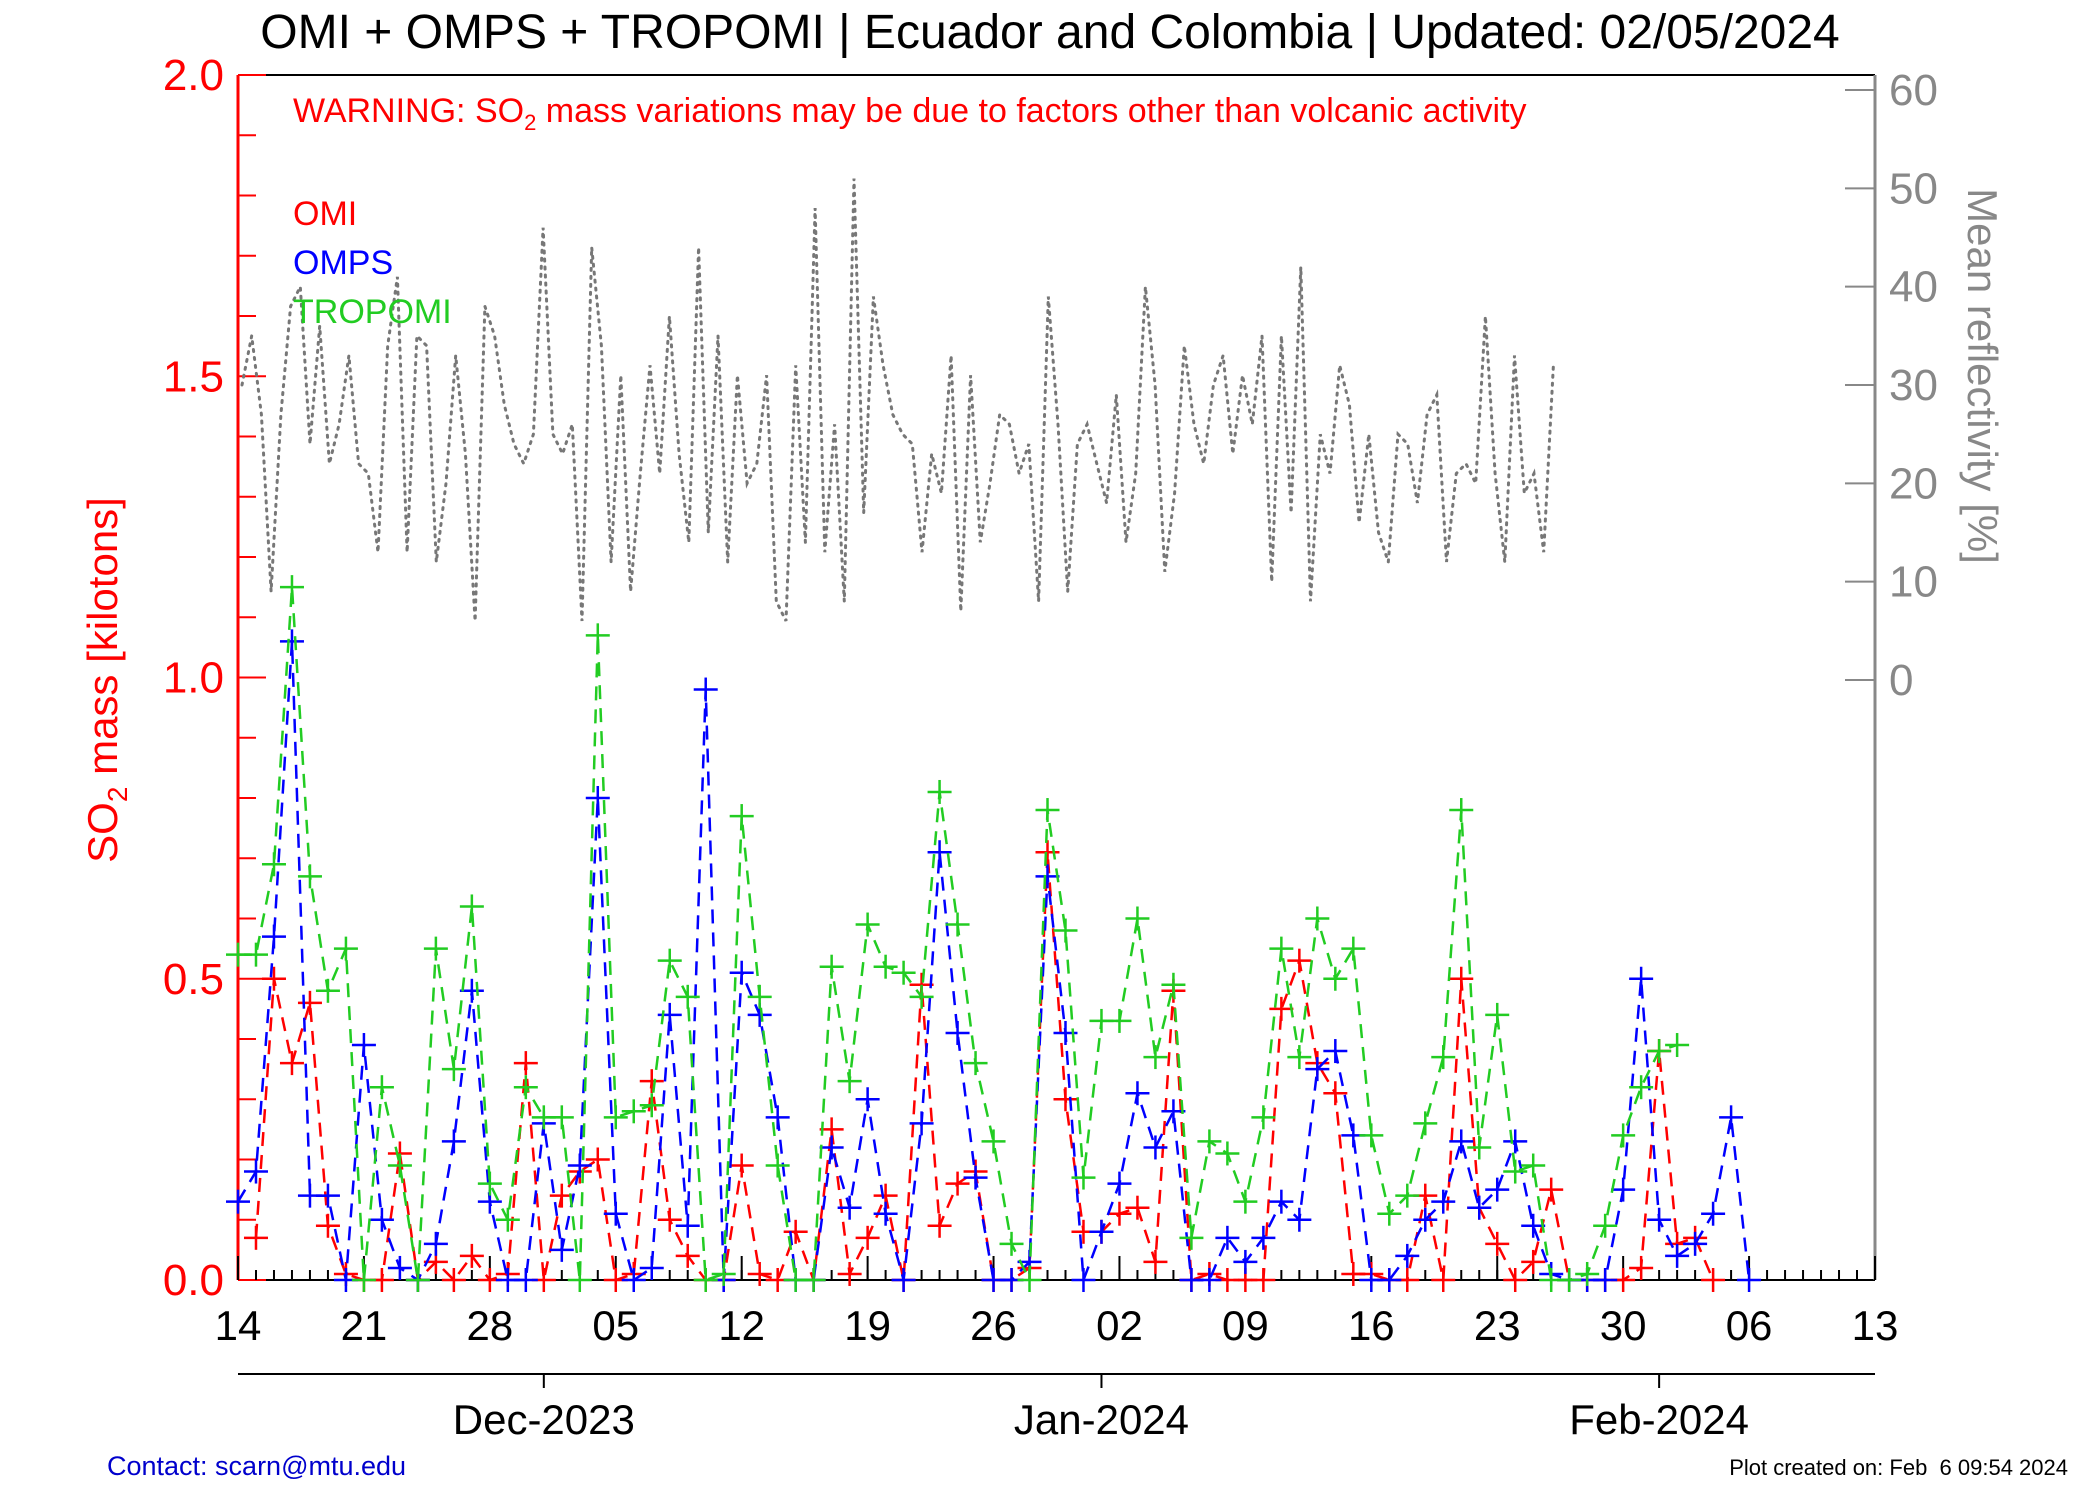  What do you see at coordinates (372, 312) in the screenshot?
I see `legend-tropomi: TROPOMI` at bounding box center [372, 312].